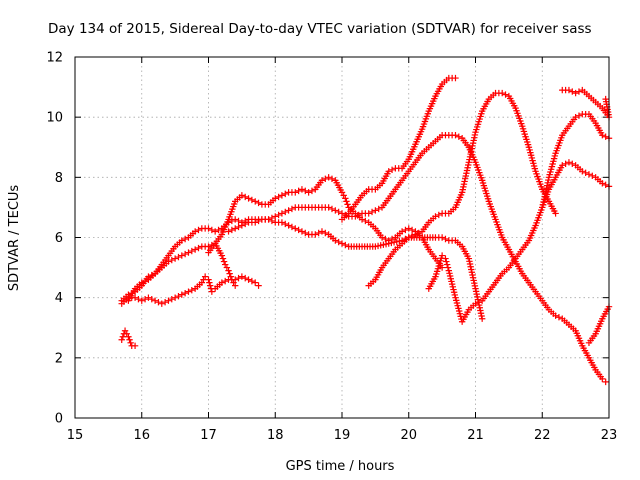 The width and height of the screenshot is (640, 480). What do you see at coordinates (208, 435) in the screenshot?
I see `x-tick-label: 17` at bounding box center [208, 435].